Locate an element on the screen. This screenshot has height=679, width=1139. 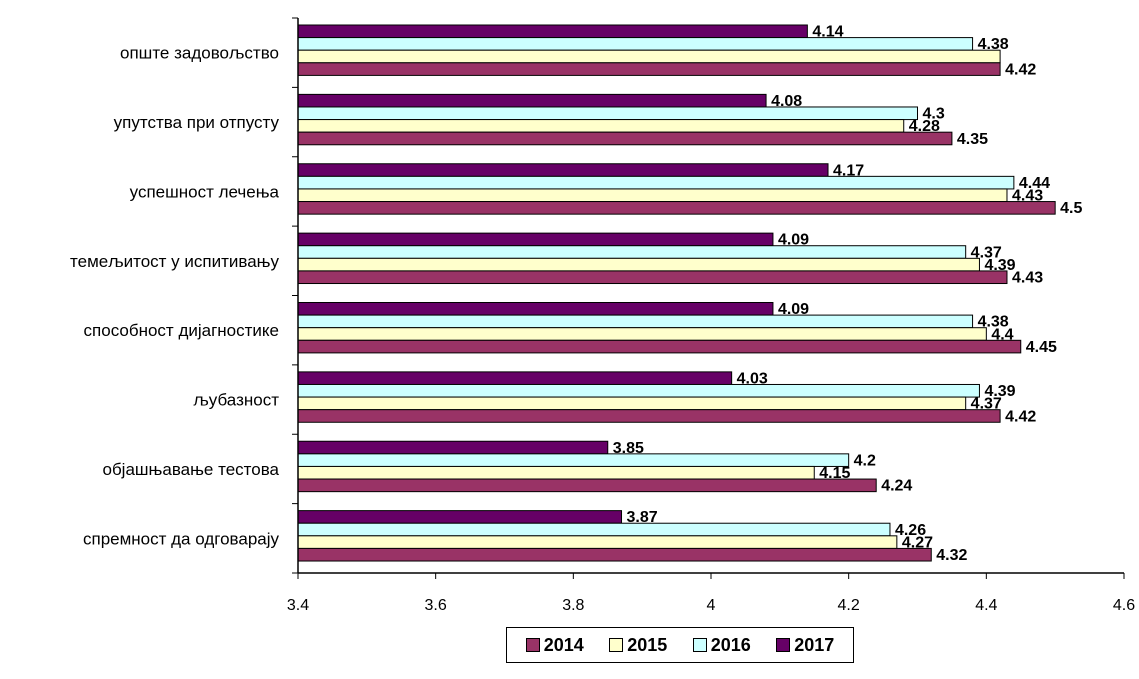
x-tick-label-2: 3.8 is located at coordinates (573, 605).